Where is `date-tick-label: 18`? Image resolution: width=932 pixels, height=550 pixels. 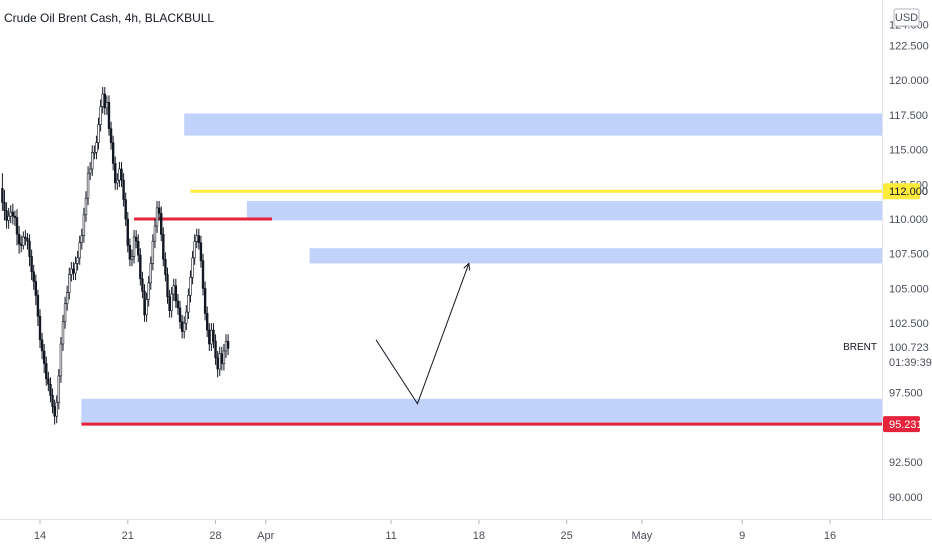 date-tick-label: 18 is located at coordinates (479, 536).